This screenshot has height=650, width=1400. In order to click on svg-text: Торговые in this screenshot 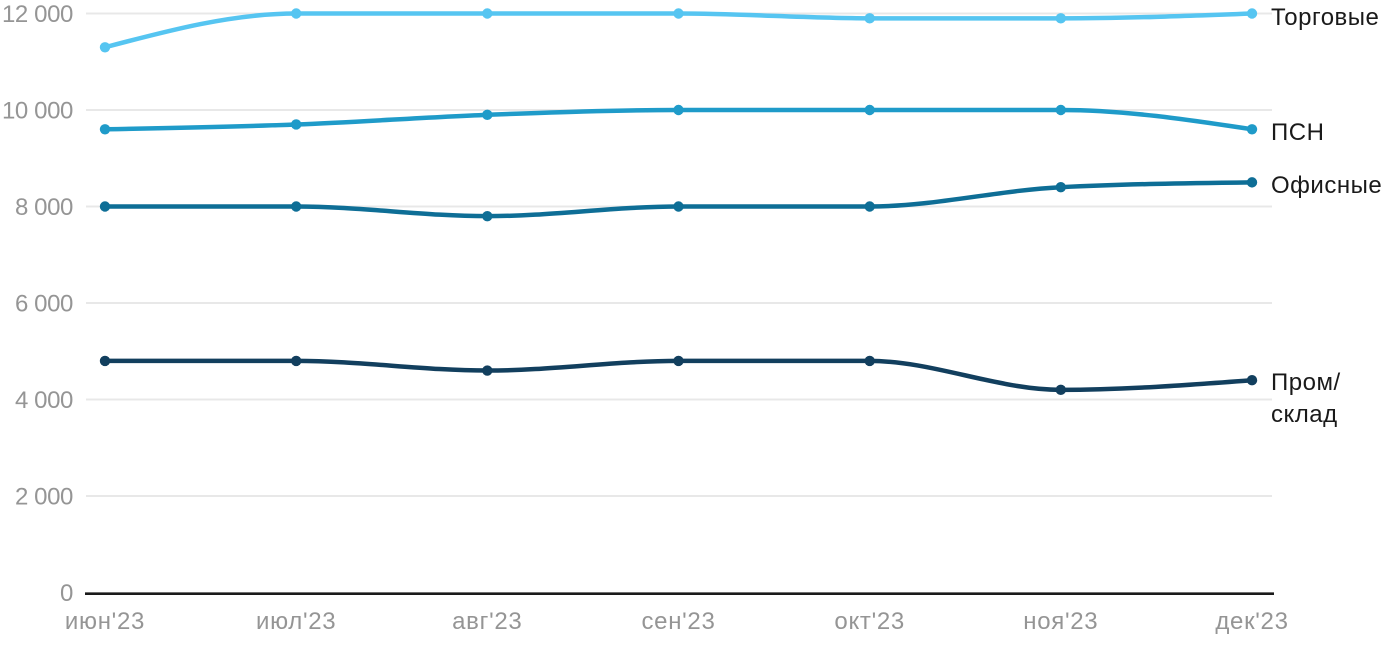, I will do `click(1325, 17)`.